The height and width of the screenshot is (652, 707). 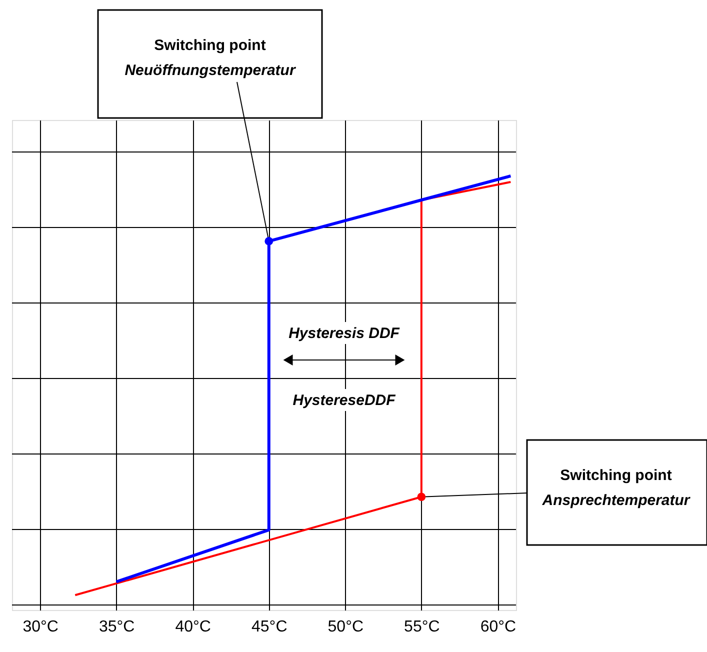 I want to click on x-tick-label: 60°C, so click(x=498, y=627).